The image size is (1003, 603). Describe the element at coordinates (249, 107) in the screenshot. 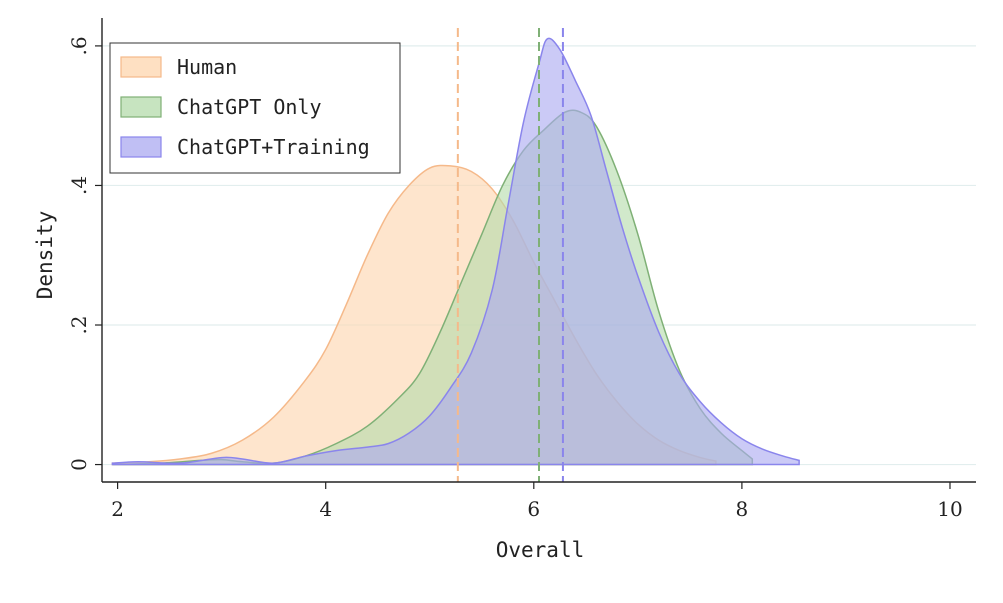

I see `legend-label: ChatGPT Only` at that location.